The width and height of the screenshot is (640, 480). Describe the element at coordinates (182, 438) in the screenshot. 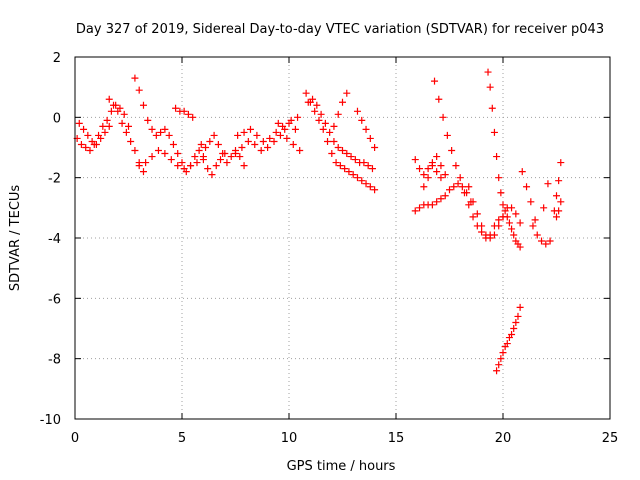

I see `x-tick-label: 5` at that location.